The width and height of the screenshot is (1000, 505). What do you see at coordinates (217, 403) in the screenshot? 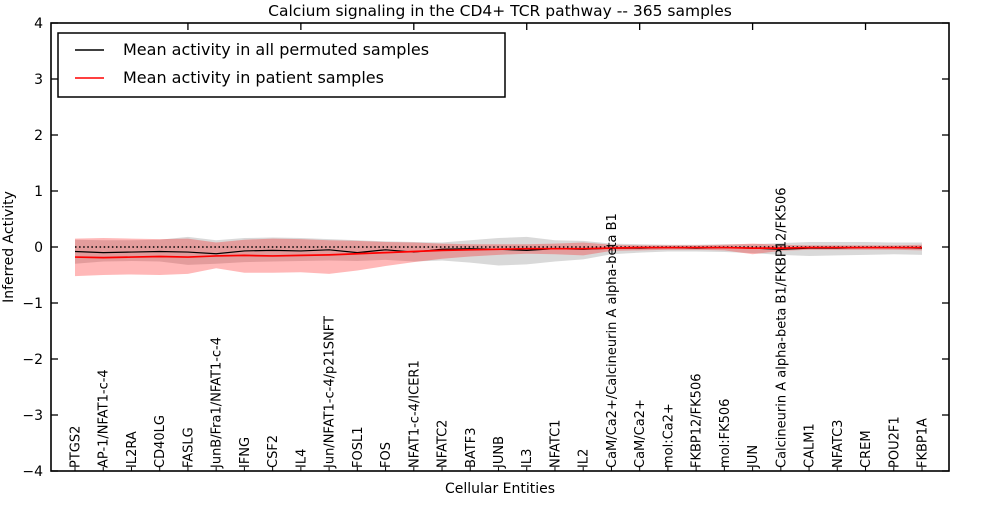
I see `x-tick-label: JunB/Fra1/NFAT1-c-4` at bounding box center [217, 403].